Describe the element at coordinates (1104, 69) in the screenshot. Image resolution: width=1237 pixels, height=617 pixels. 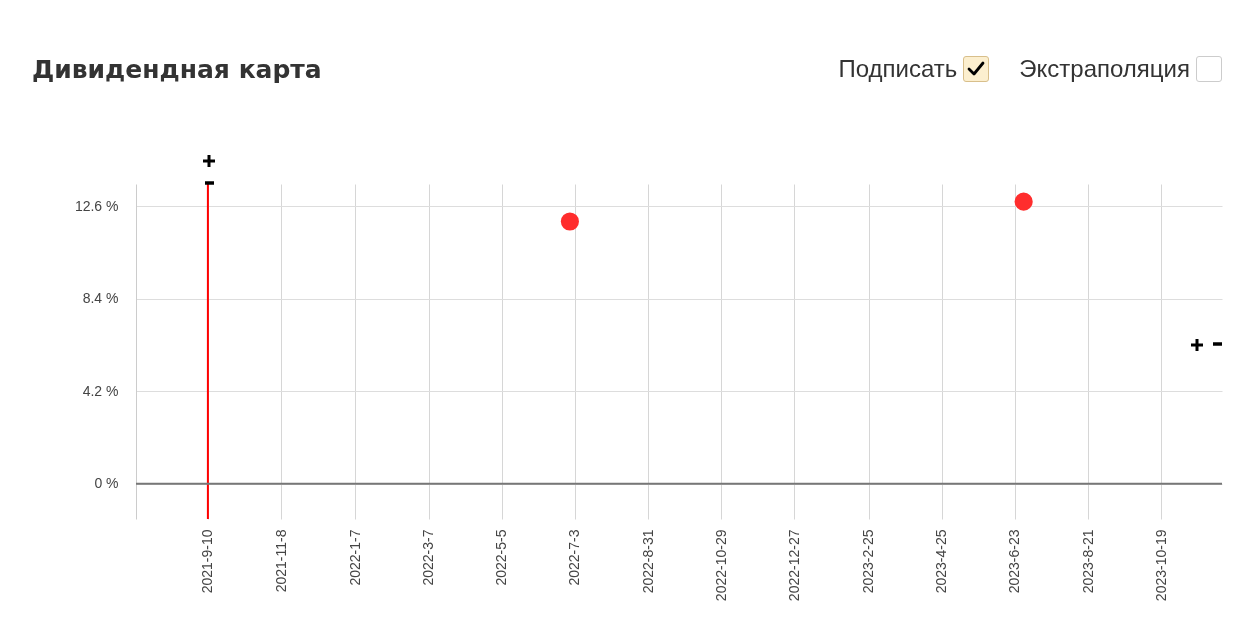
I see `text: Экстраполяция` at that location.